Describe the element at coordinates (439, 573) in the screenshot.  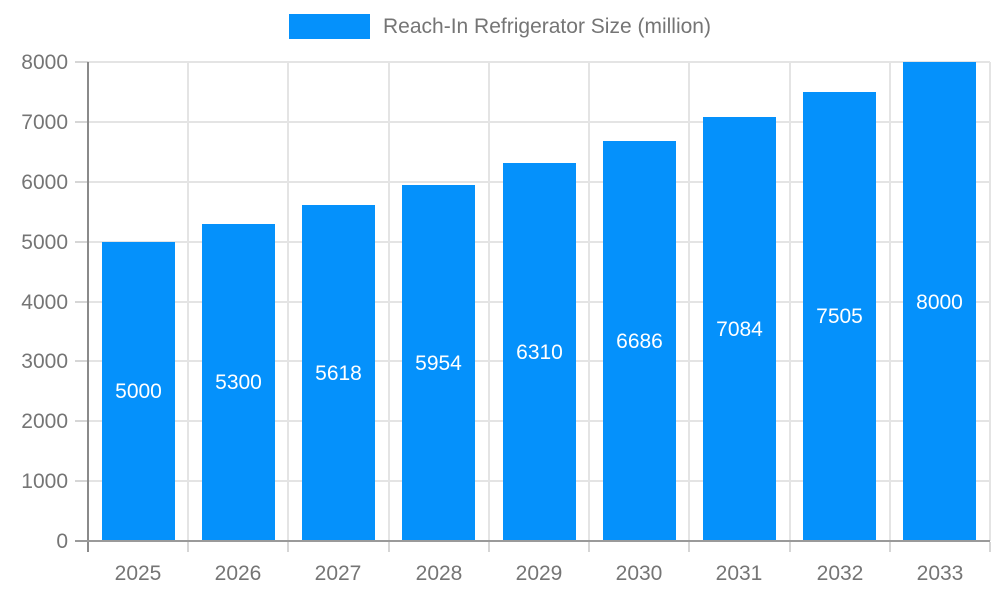
I see `x-axis-label: 2028` at that location.